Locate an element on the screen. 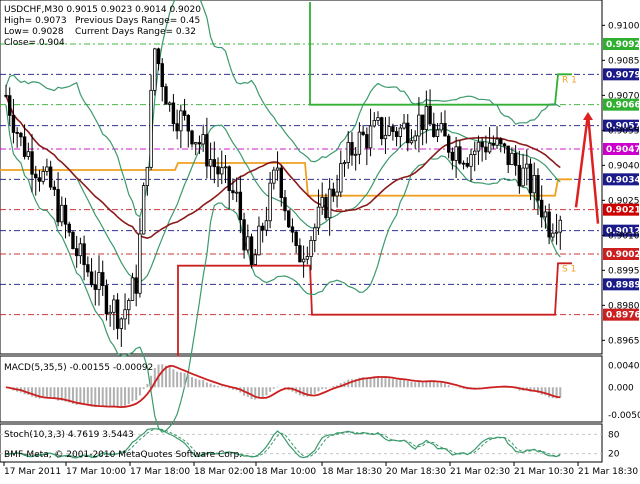 The width and height of the screenshot is (640, 484). level-label: 0.9079 is located at coordinates (623, 75).